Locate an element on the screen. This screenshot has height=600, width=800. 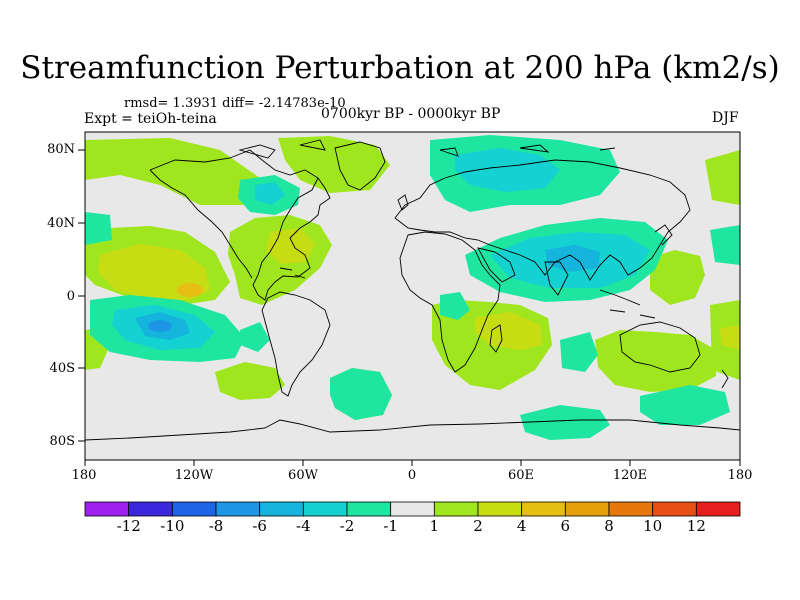
contour-positive-max is located at coordinates (190, 290).